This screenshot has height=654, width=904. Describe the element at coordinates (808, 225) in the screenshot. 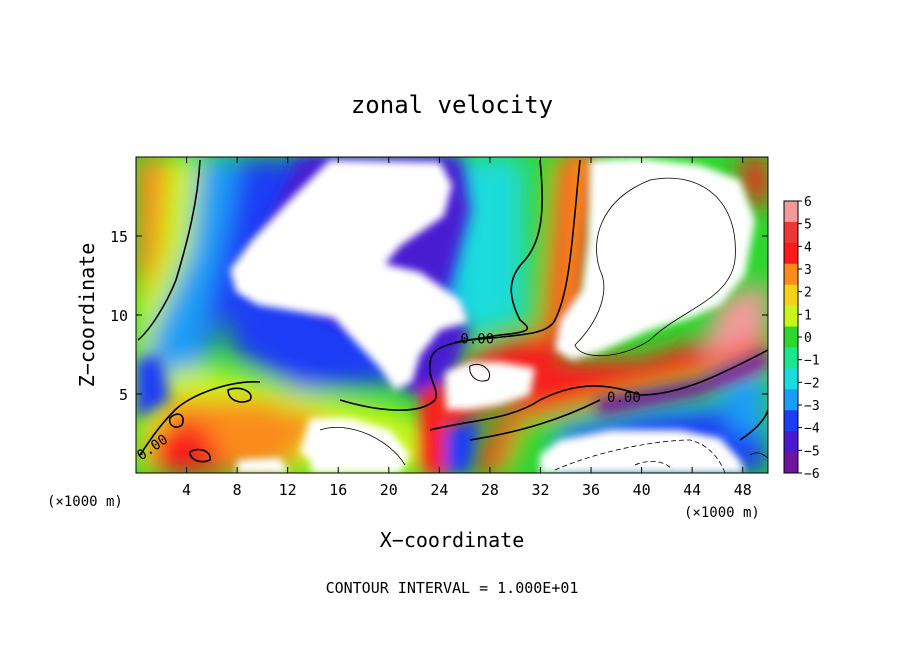

I see `colorbar-label: 5` at that location.